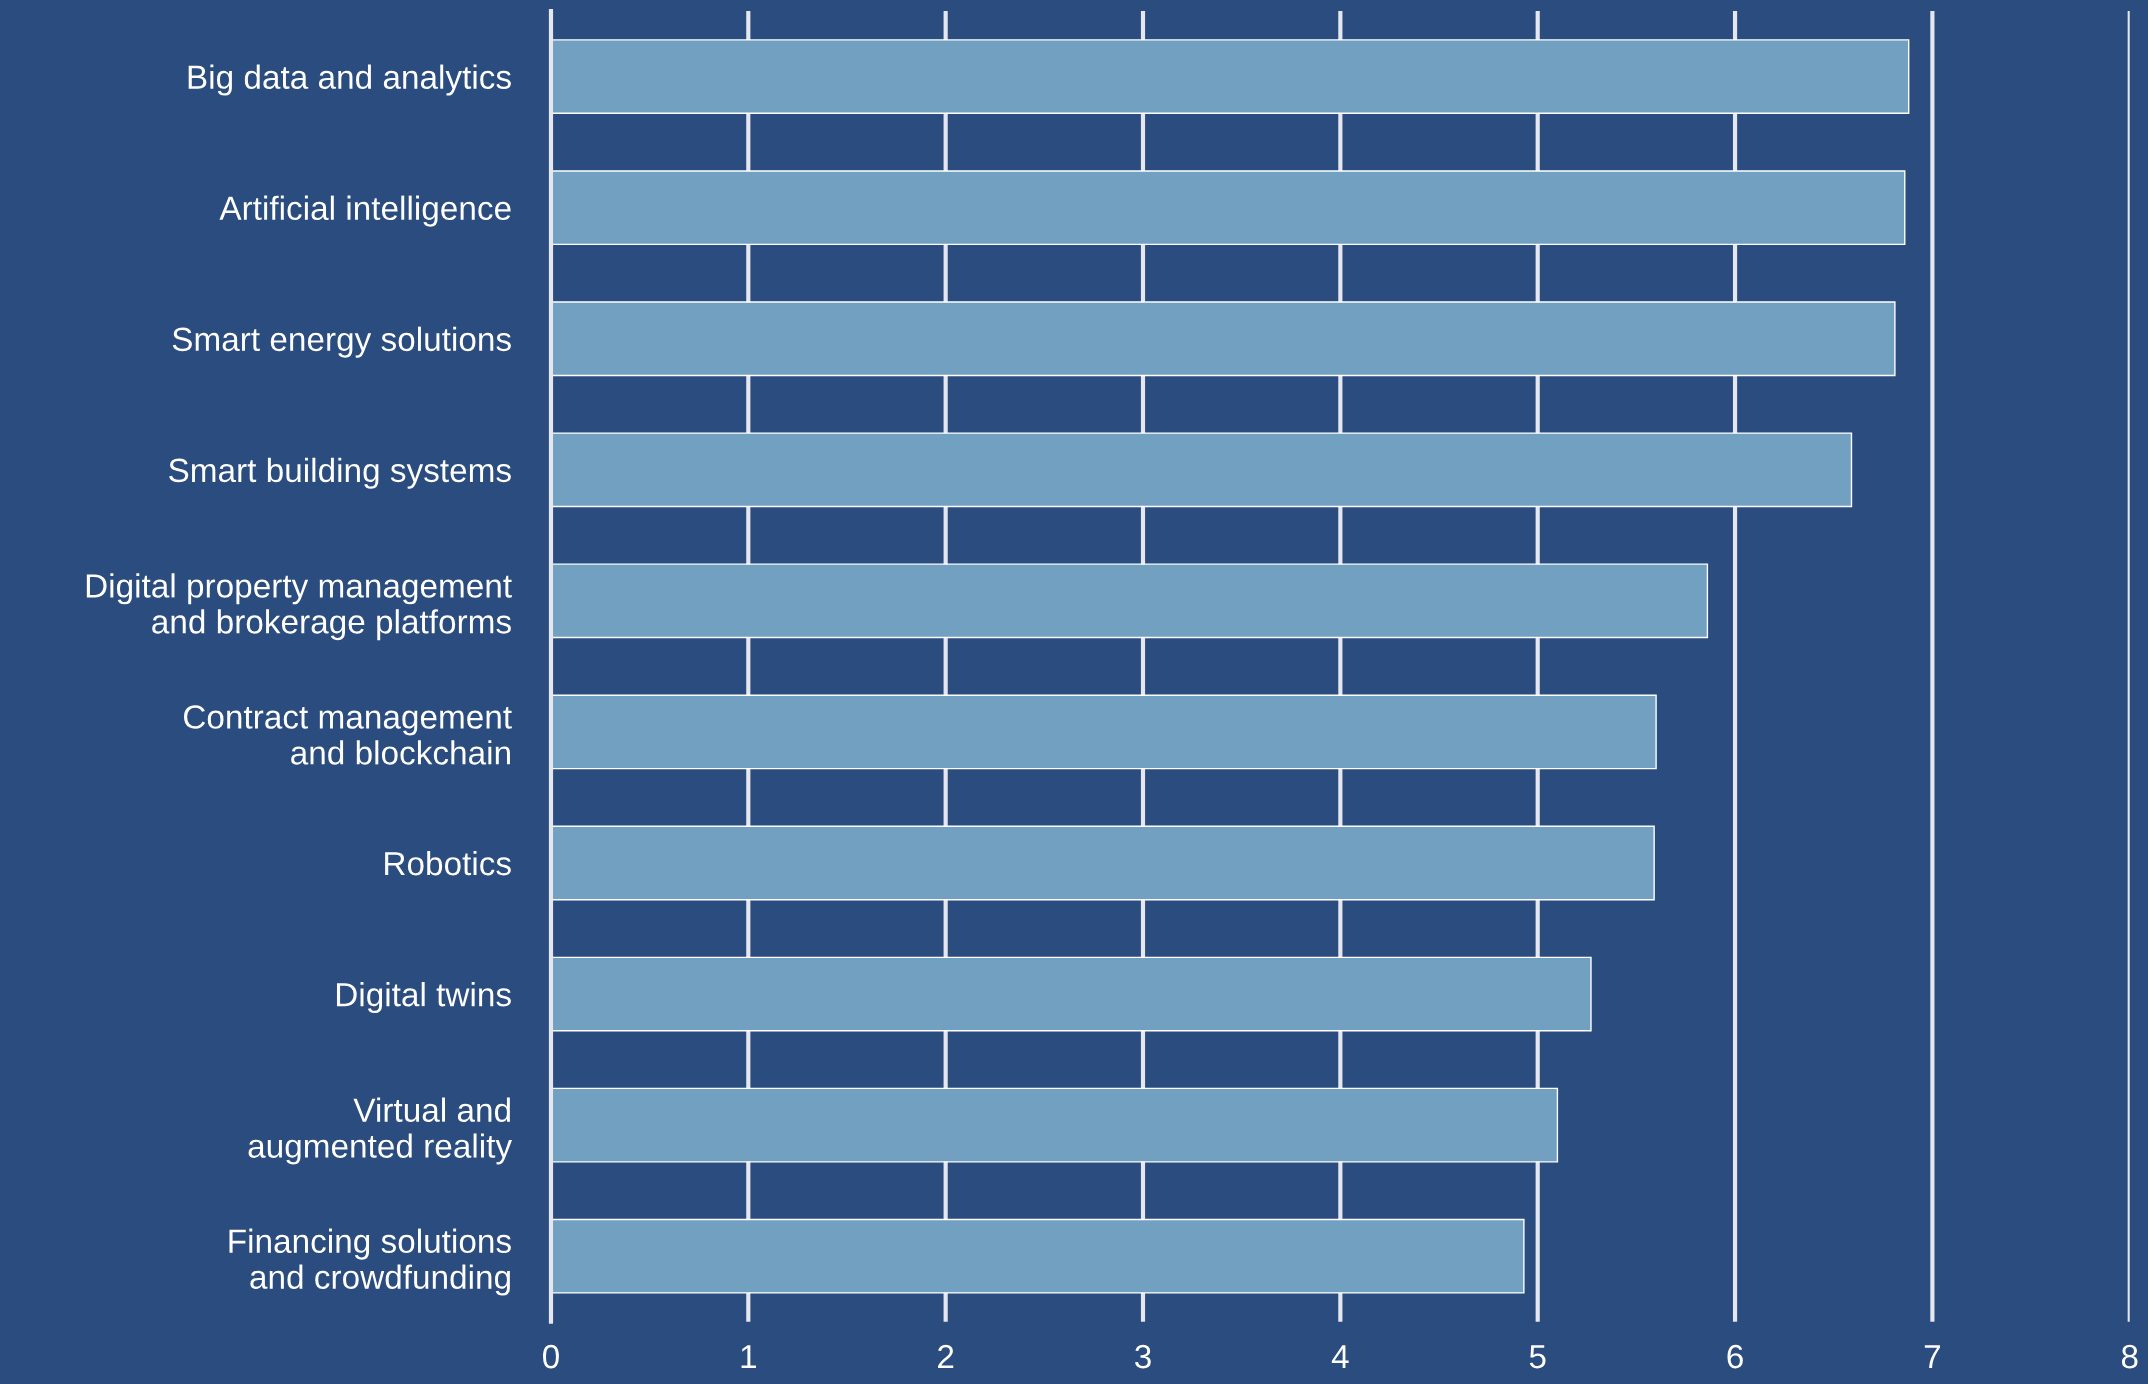 The height and width of the screenshot is (1384, 2148). Describe the element at coordinates (946, 1356) in the screenshot. I see `x-tick-label: 2` at that location.